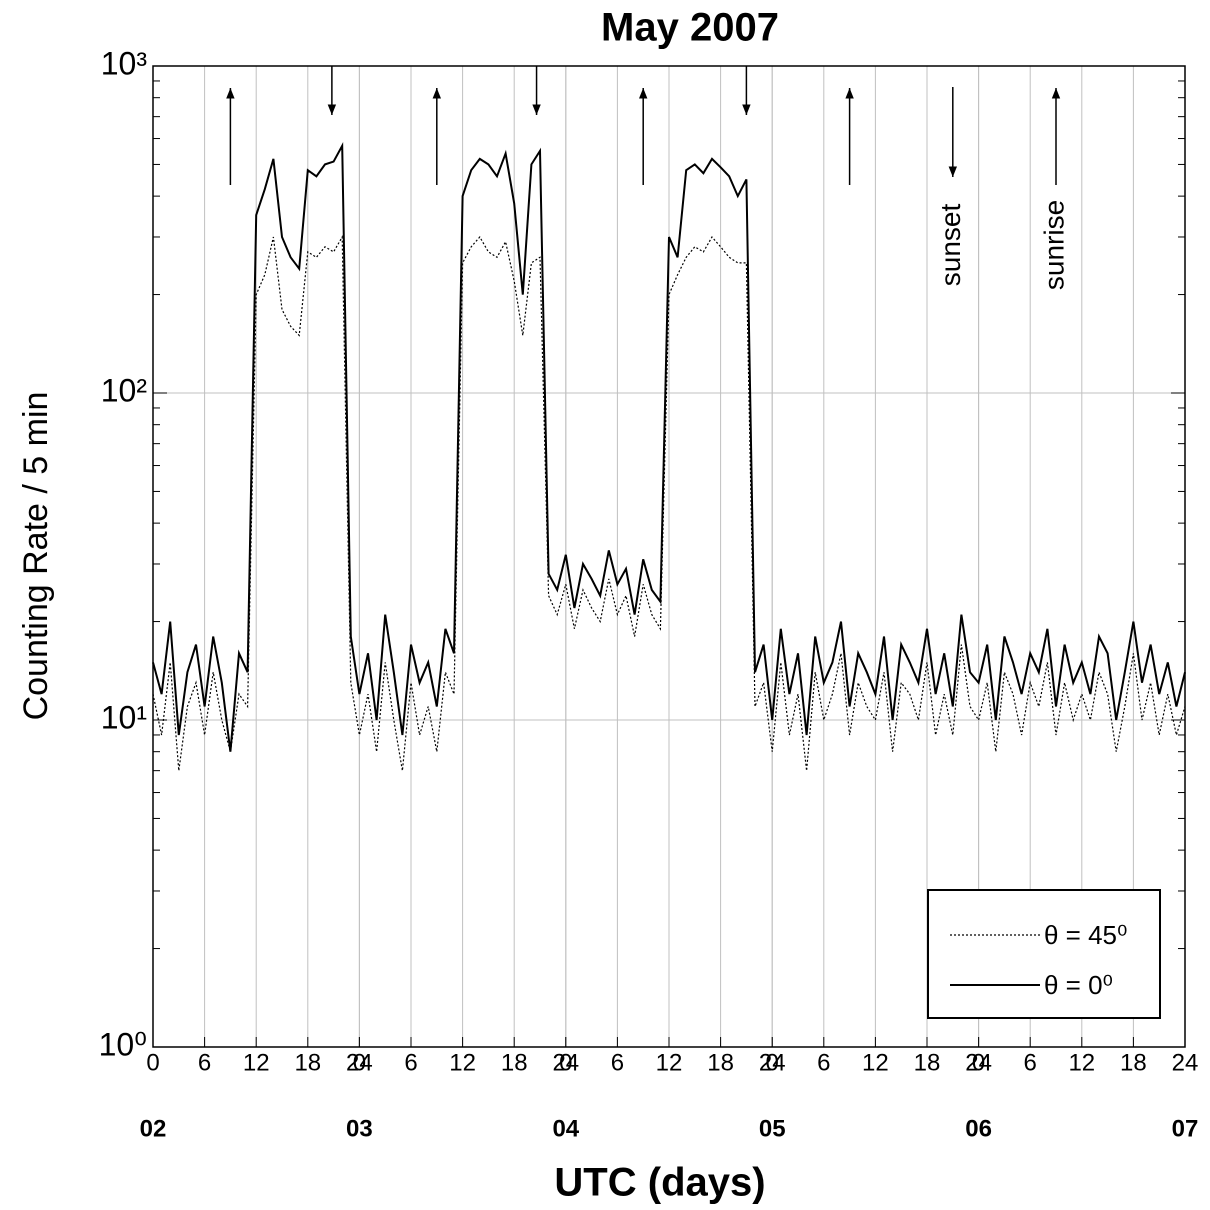 The height and width of the screenshot is (1210, 1210). I want to click on legend-label: θ = 45⁰, so click(1085, 935).